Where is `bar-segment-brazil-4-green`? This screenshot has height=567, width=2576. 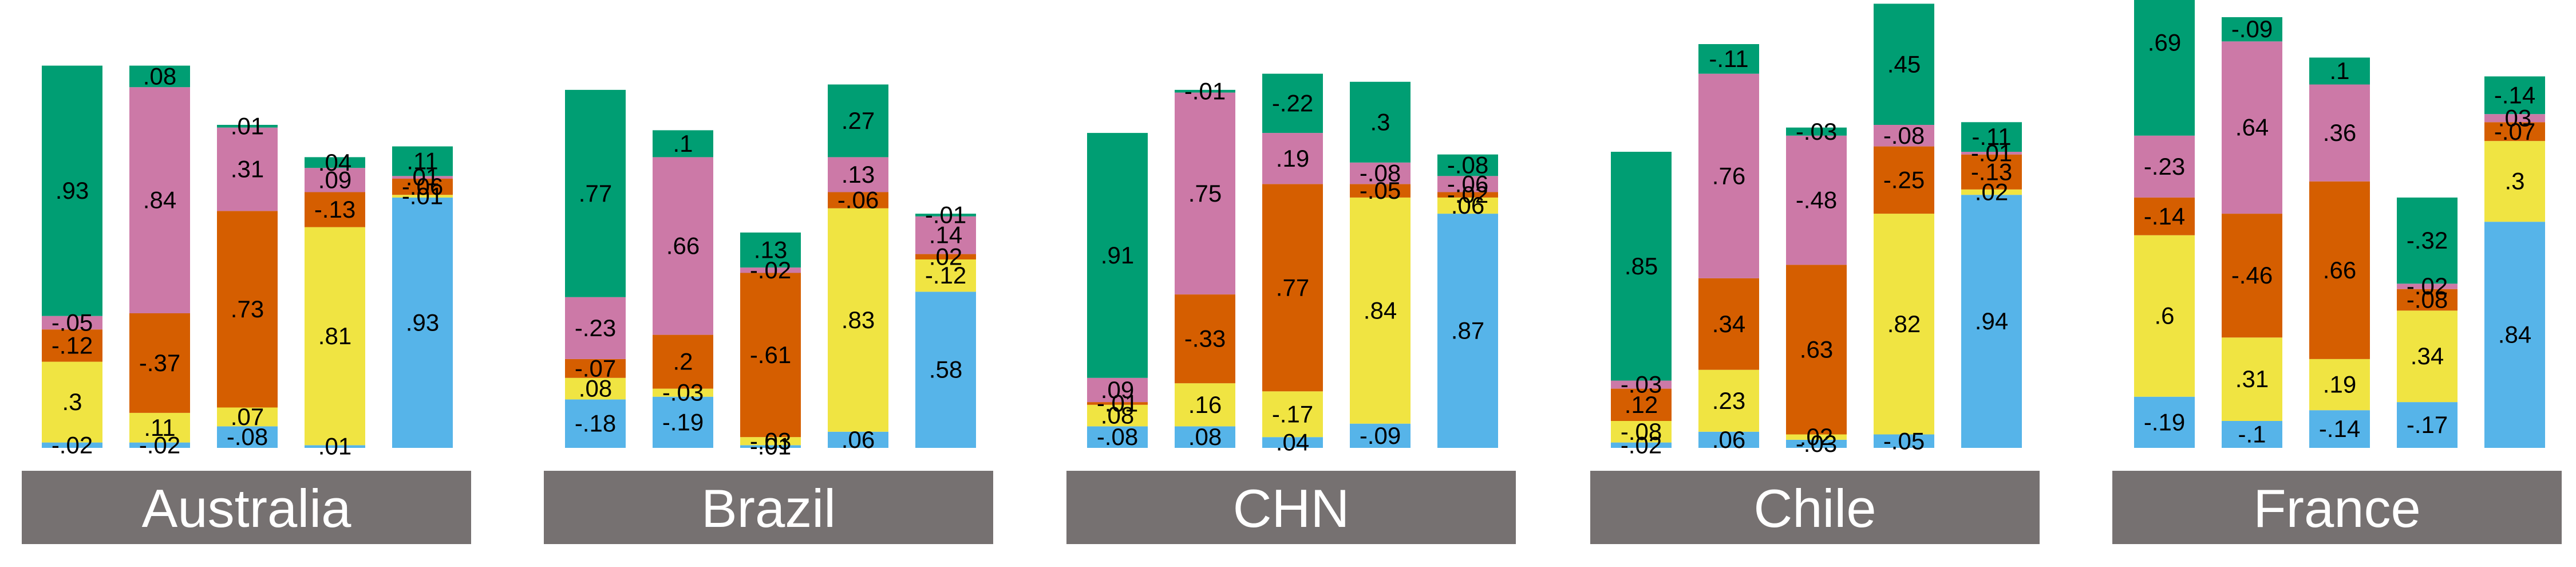 bar-segment-brazil-4-green is located at coordinates (858, 121).